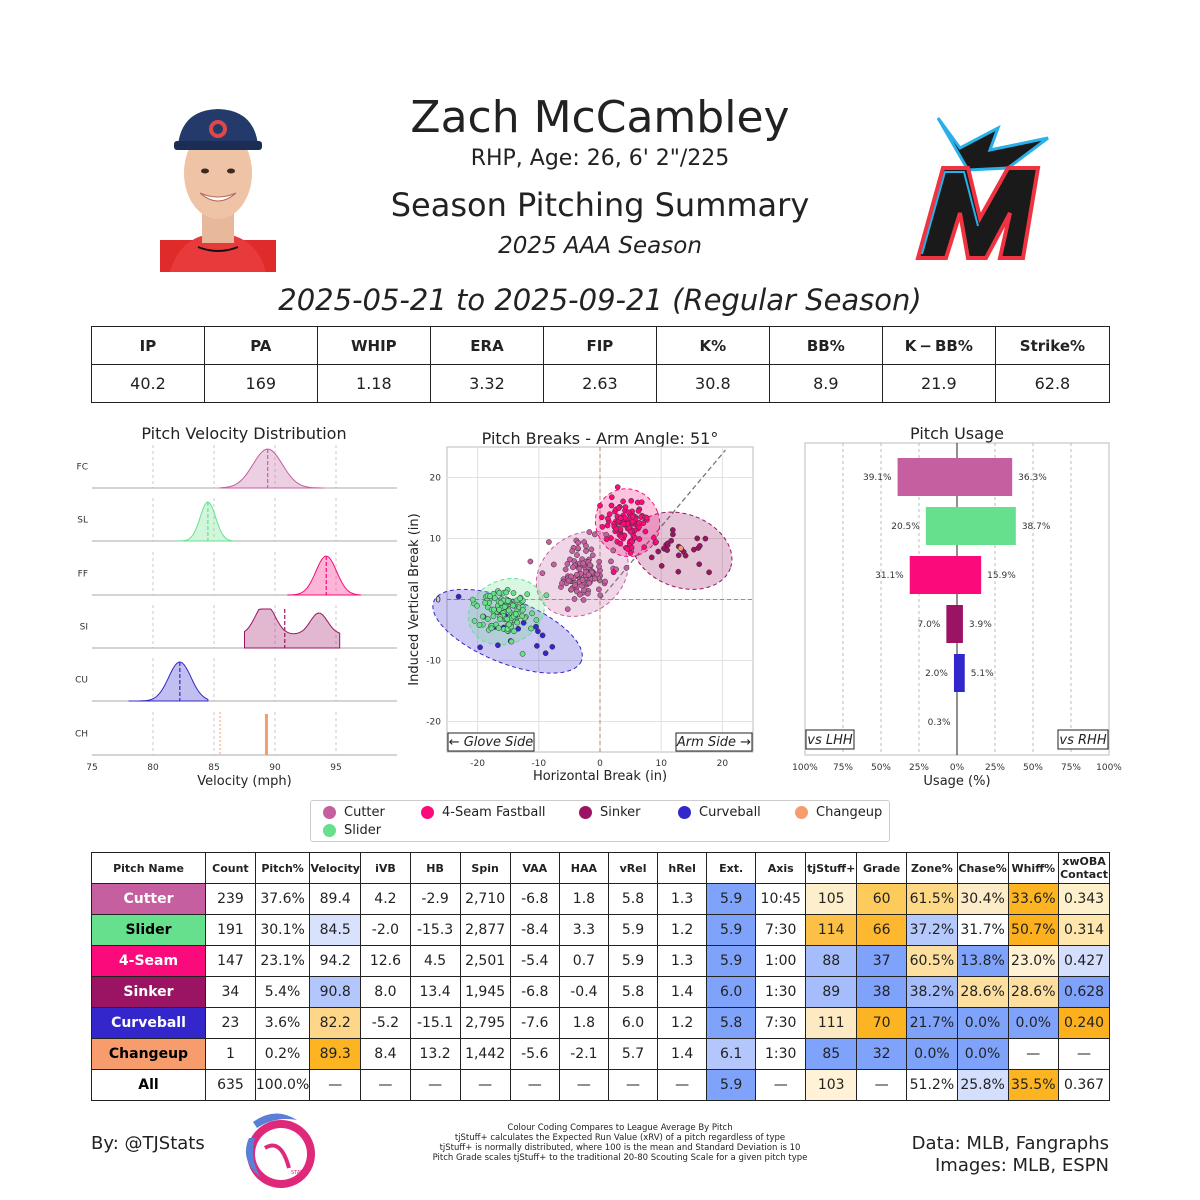  Describe the element at coordinates (352, 830) in the screenshot. I see `legend-item: Slider` at that location.